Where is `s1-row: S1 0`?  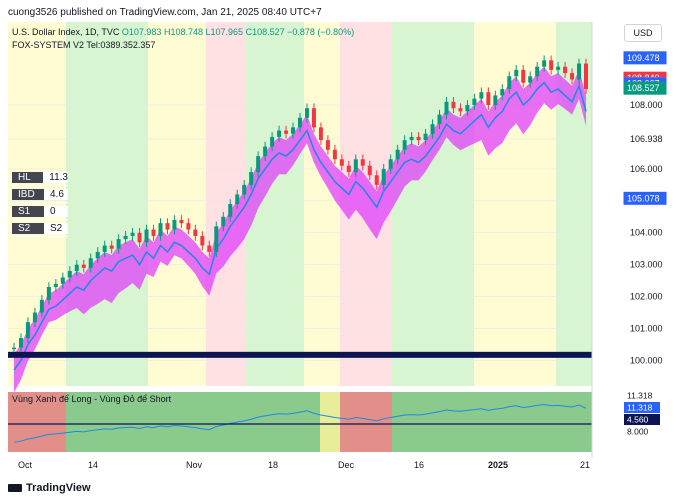 s1-row: S1 0 is located at coordinates (40, 211).